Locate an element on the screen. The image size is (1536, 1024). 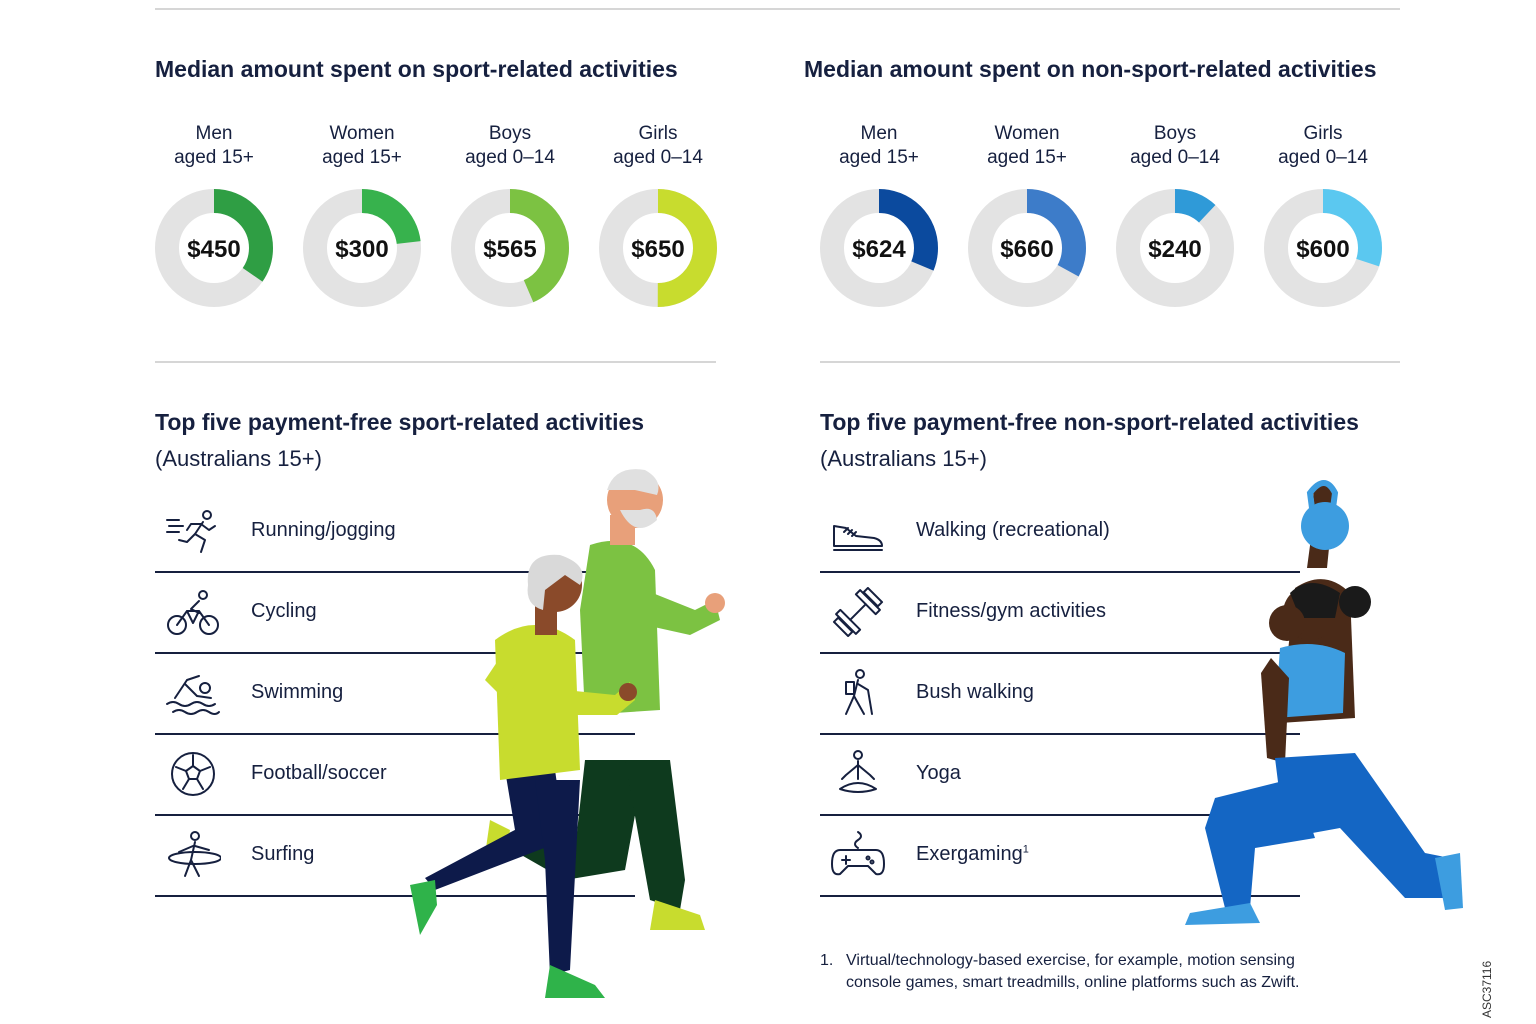
swimmer-icon is located at coordinates (193, 695).